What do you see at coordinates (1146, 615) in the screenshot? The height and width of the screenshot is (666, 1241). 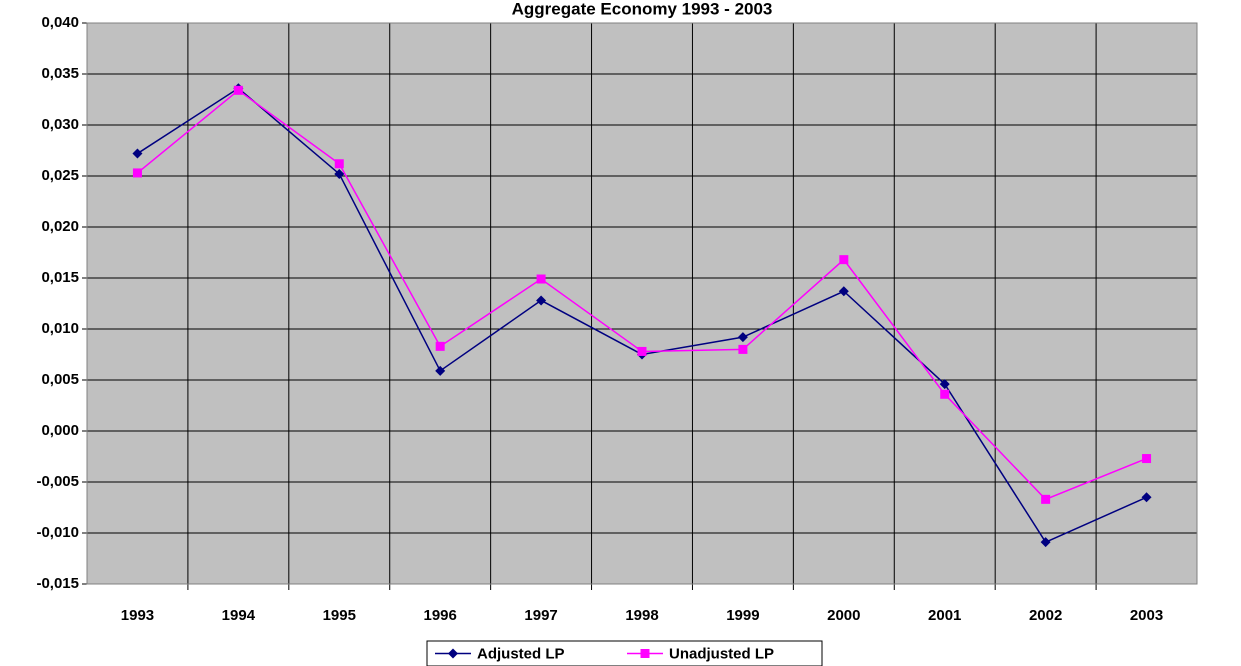 I see `x-tick-label: 2003` at bounding box center [1146, 615].